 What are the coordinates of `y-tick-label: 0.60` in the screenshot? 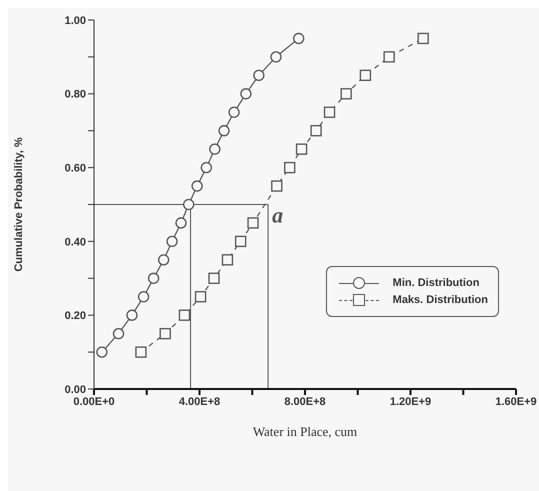 It's located at (75, 168).